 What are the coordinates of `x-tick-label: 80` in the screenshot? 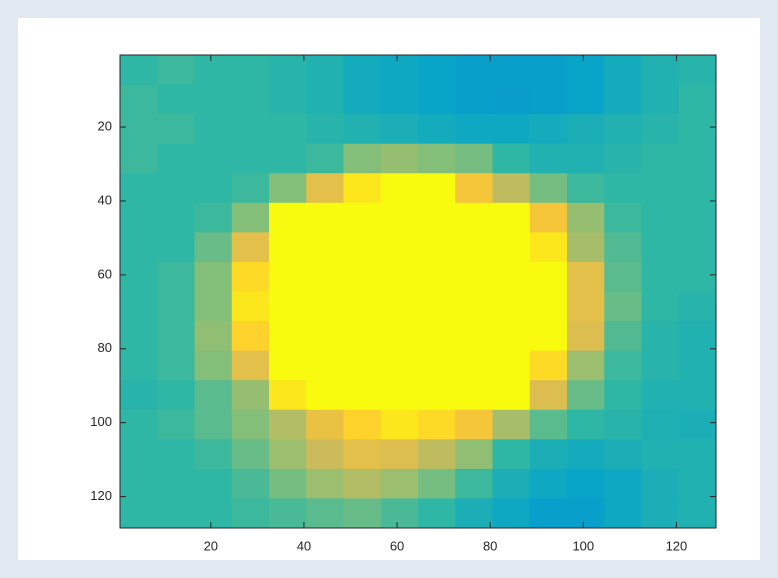 It's located at (490, 545).